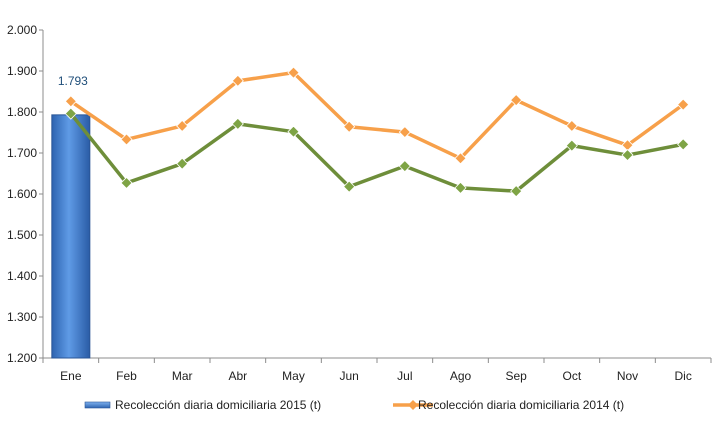 The width and height of the screenshot is (716, 426). What do you see at coordinates (22, 235) in the screenshot?
I see `y-tick-label: 1.500` at bounding box center [22, 235].